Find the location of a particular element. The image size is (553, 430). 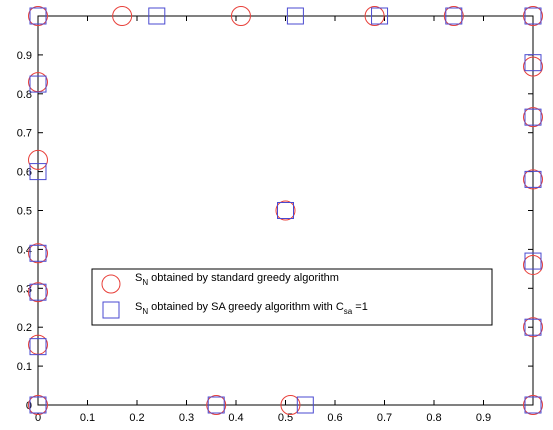

legend-2-sub: N is located at coordinates (145, 311).